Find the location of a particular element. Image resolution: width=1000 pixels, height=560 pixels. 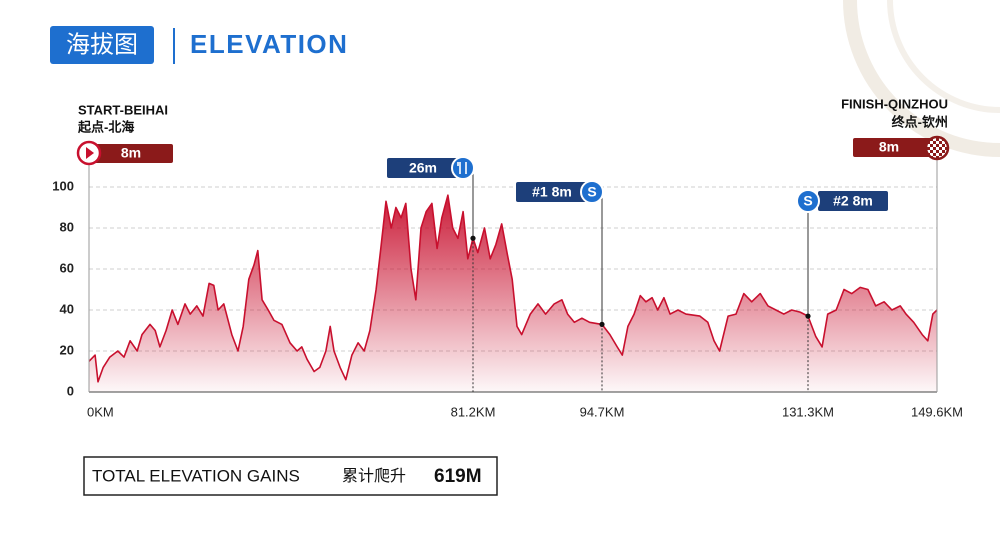

marker-label: 26m is located at coordinates (423, 168).